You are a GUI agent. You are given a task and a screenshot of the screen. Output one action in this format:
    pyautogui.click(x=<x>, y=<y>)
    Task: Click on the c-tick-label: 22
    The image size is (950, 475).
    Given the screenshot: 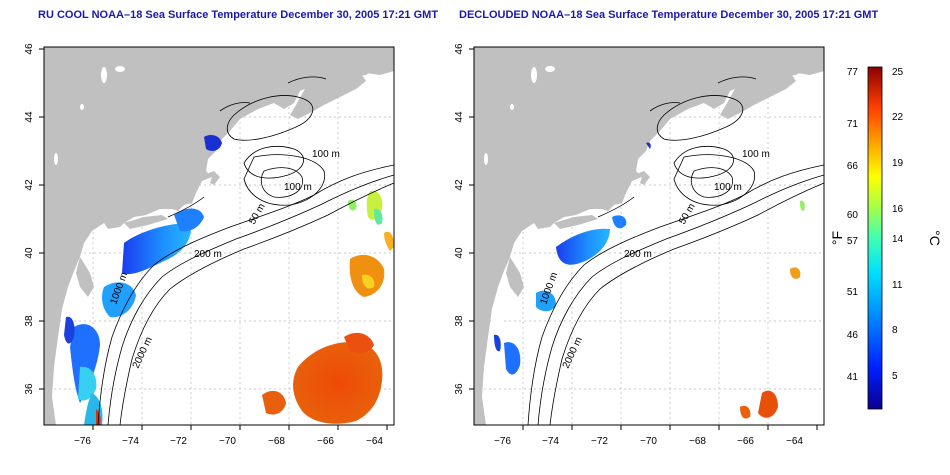 What is the action you would take?
    pyautogui.click(x=898, y=117)
    